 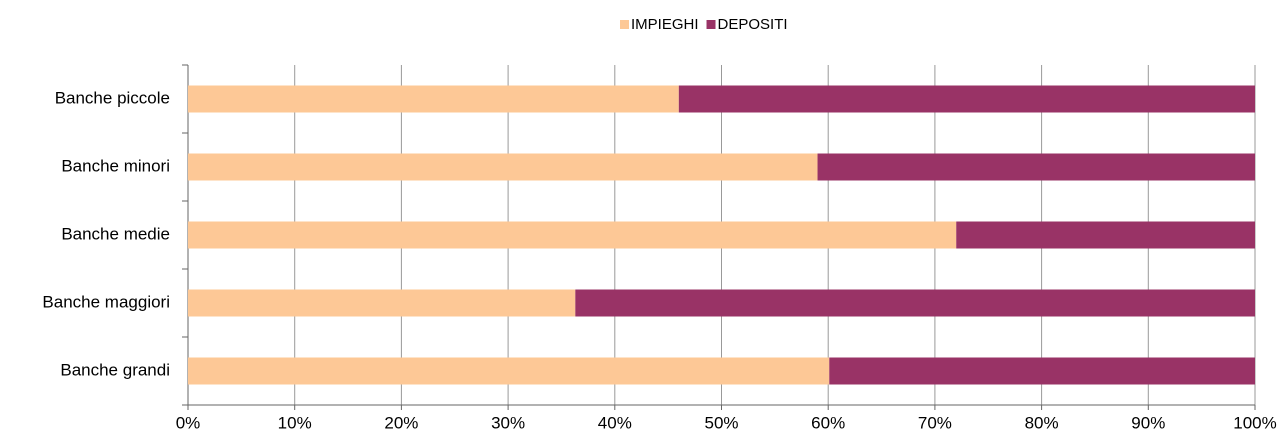 I want to click on x-tick-label: 10%, so click(x=295, y=422).